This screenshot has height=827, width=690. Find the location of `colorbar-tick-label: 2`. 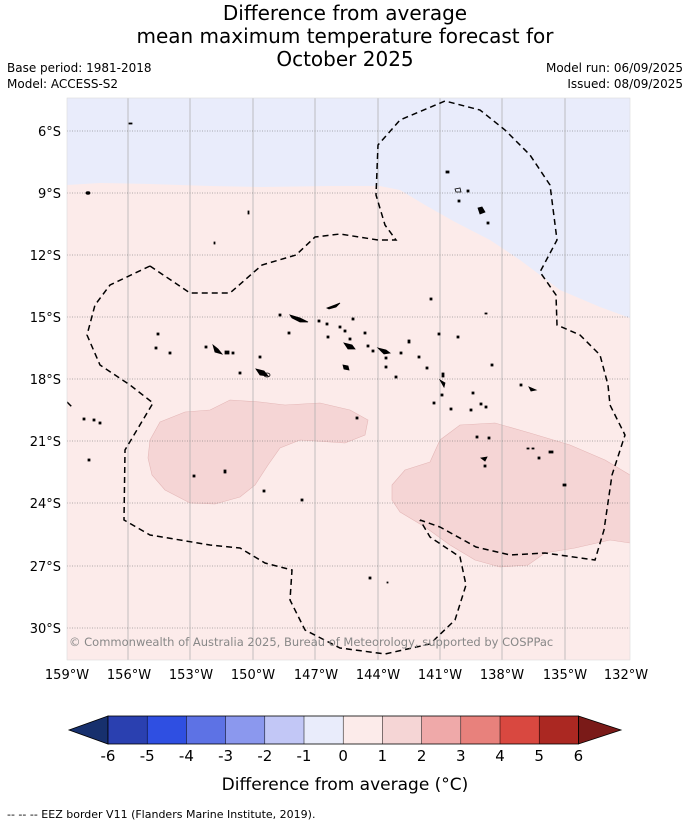

colorbar-tick-label: 2 is located at coordinates (422, 756).